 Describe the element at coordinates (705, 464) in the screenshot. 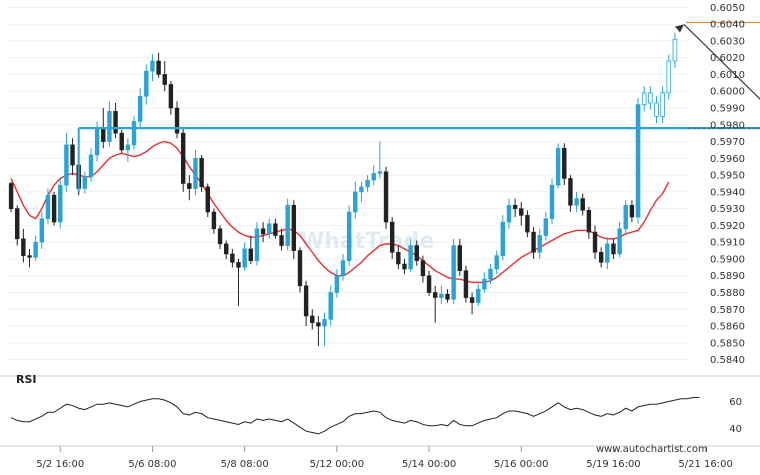

I see `x-tick-label: 5/21 16:00` at that location.